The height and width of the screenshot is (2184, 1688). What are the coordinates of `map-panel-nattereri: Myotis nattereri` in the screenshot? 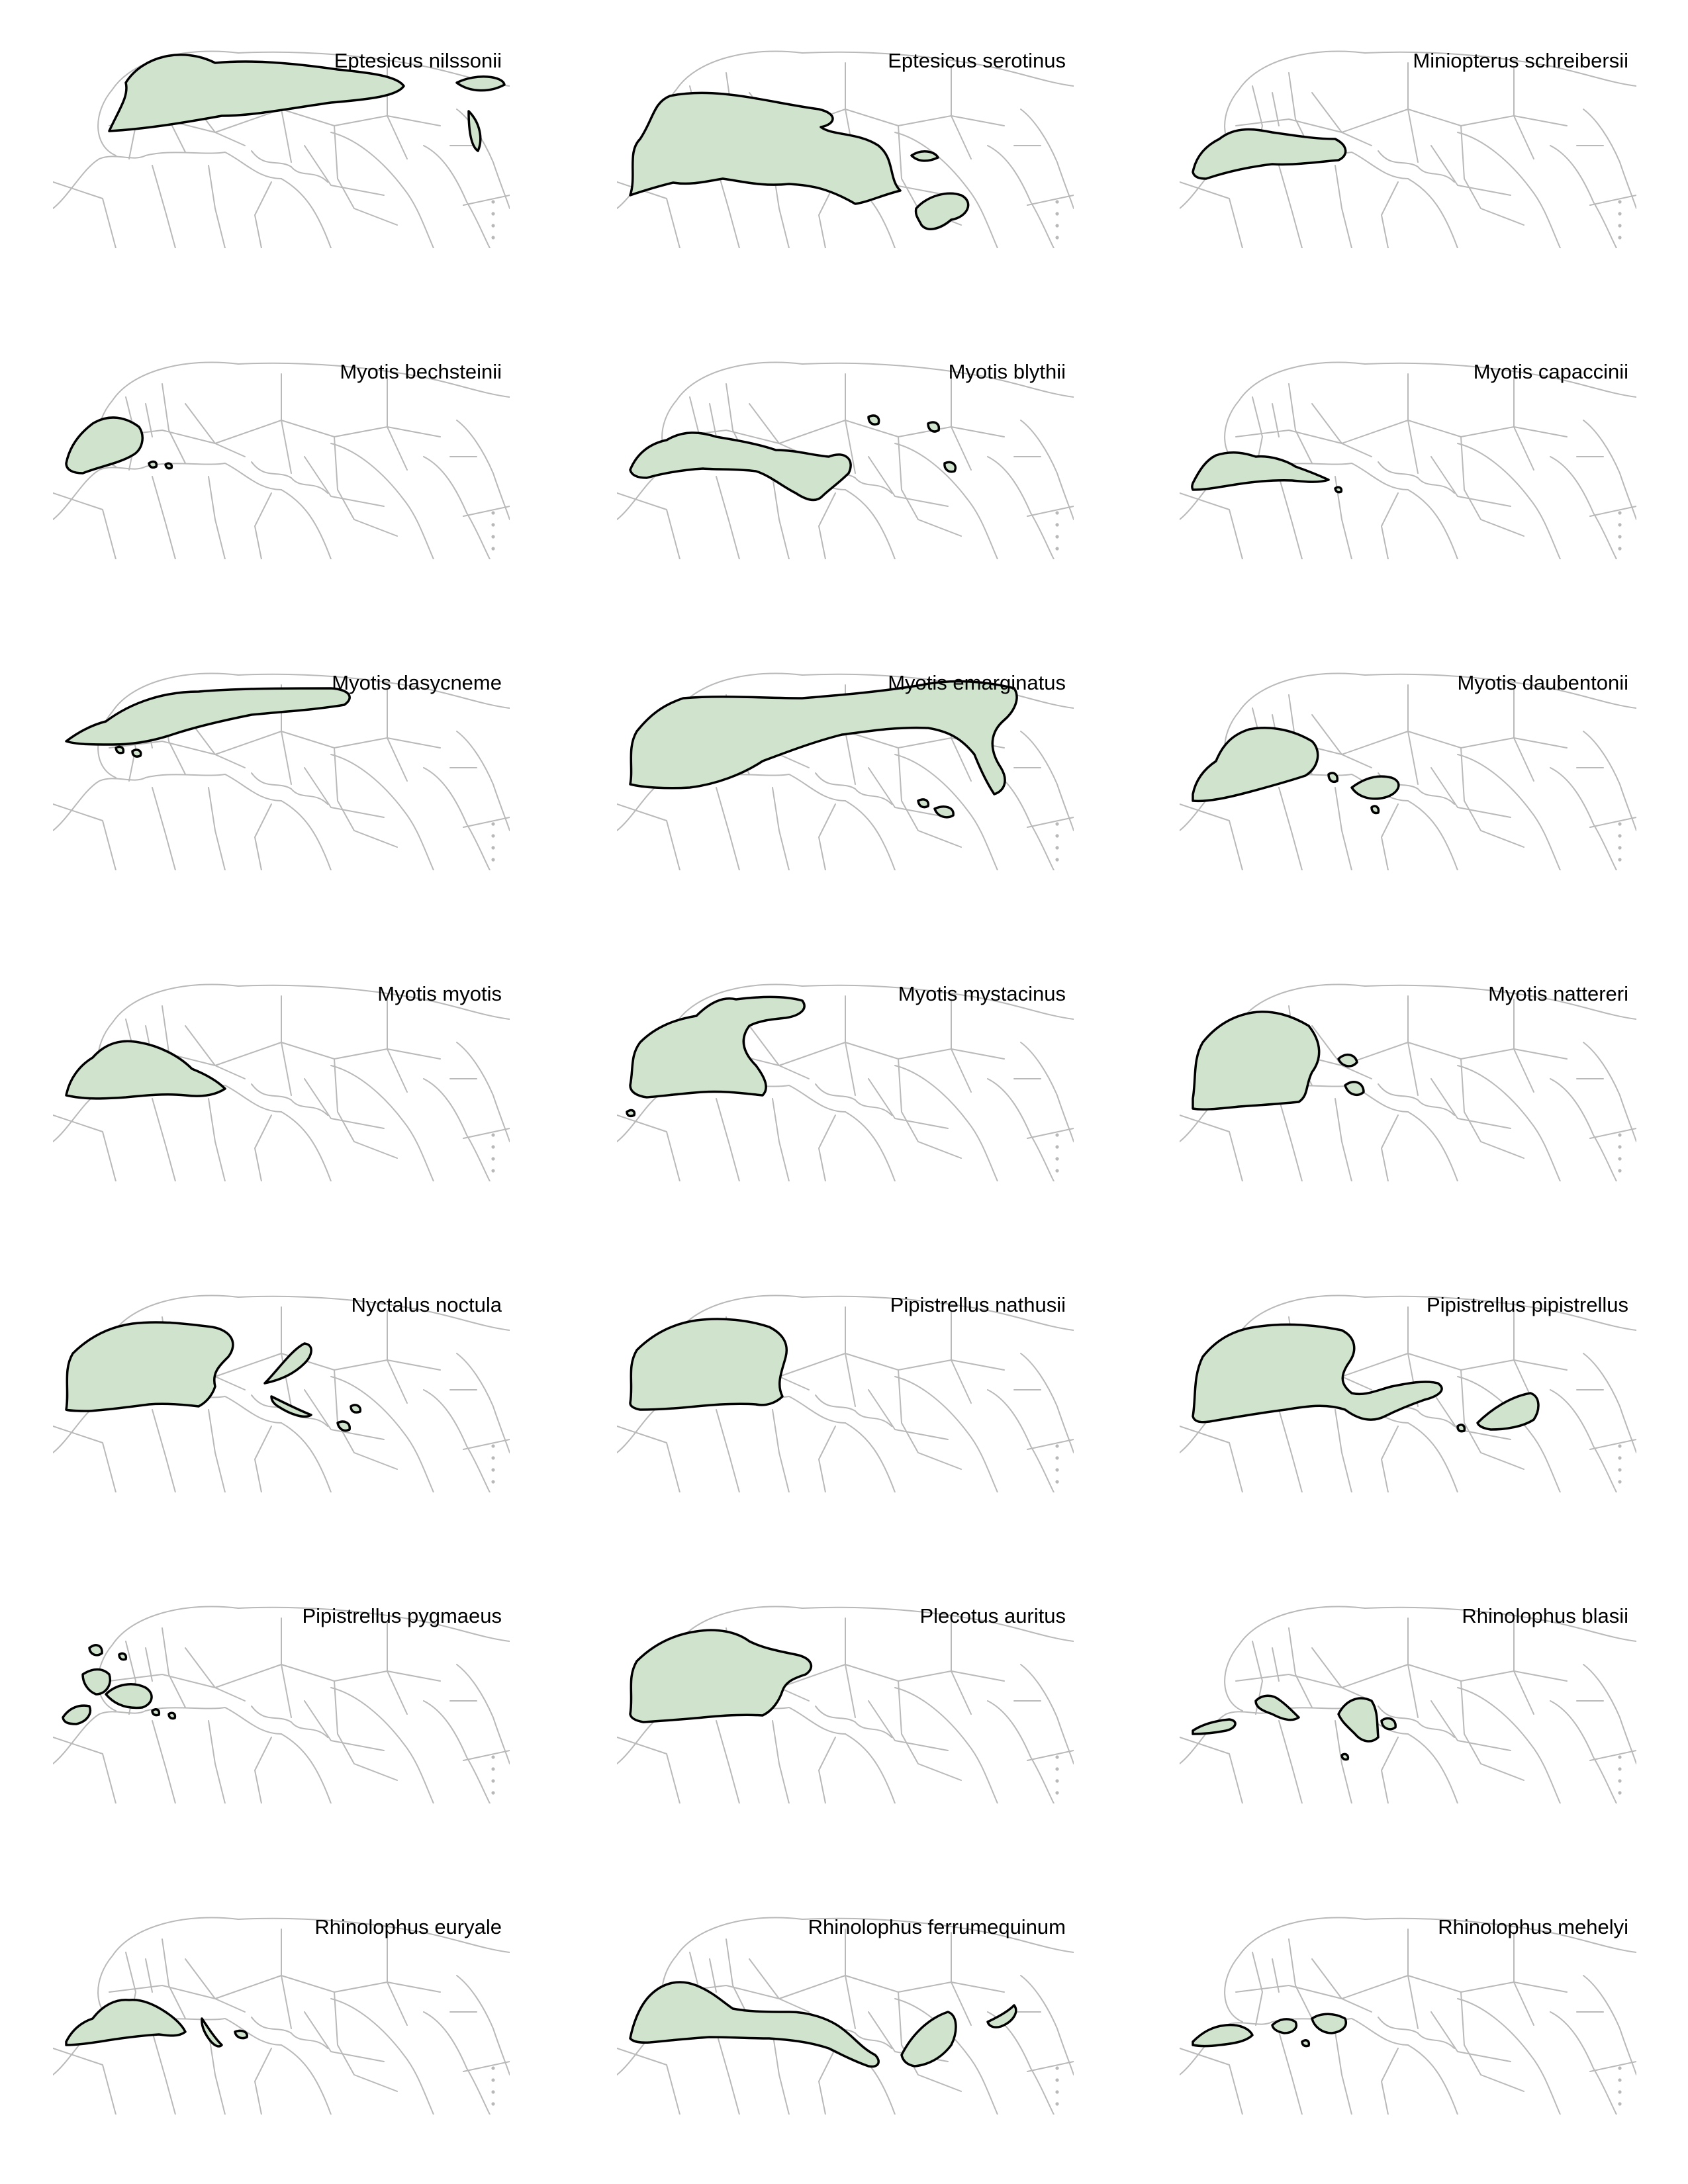 It's located at (1408, 1080).